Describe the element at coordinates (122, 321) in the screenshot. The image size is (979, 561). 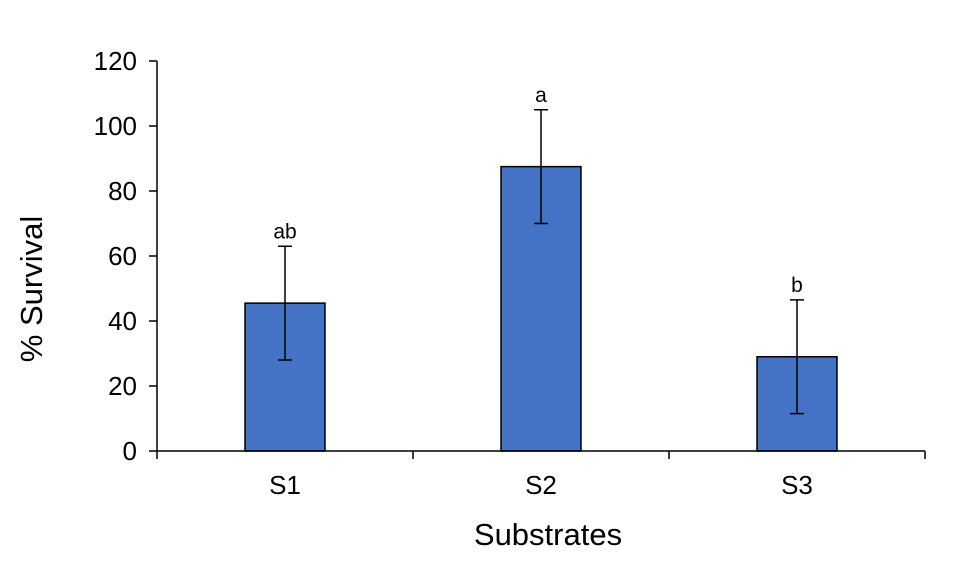
I see `y-tick-label-40: 40` at that location.